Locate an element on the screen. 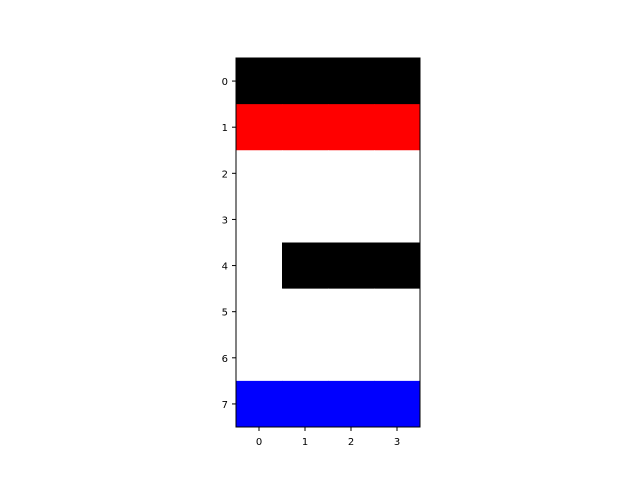 The width and height of the screenshot is (640, 480). heatmap-cell-r0-c3 is located at coordinates (397, 81).